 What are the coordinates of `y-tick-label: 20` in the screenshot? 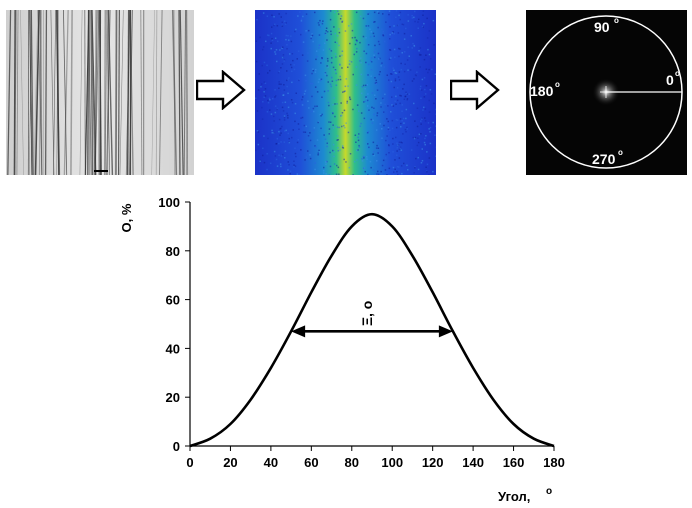 It's located at (173, 397).